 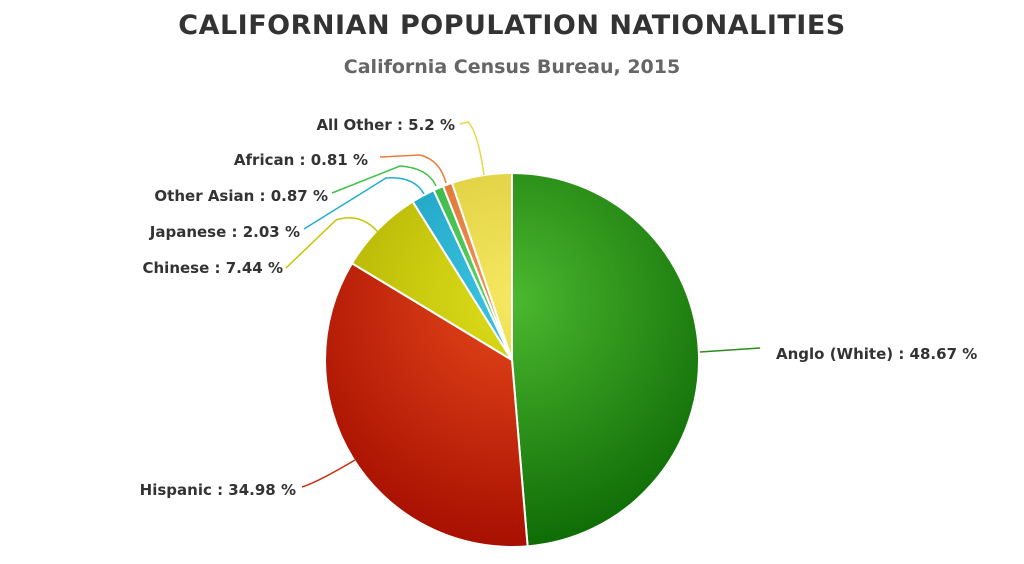 I want to click on chart-title: CALIFORNIAN POPULATION NATIONALITIES, so click(x=512, y=25).